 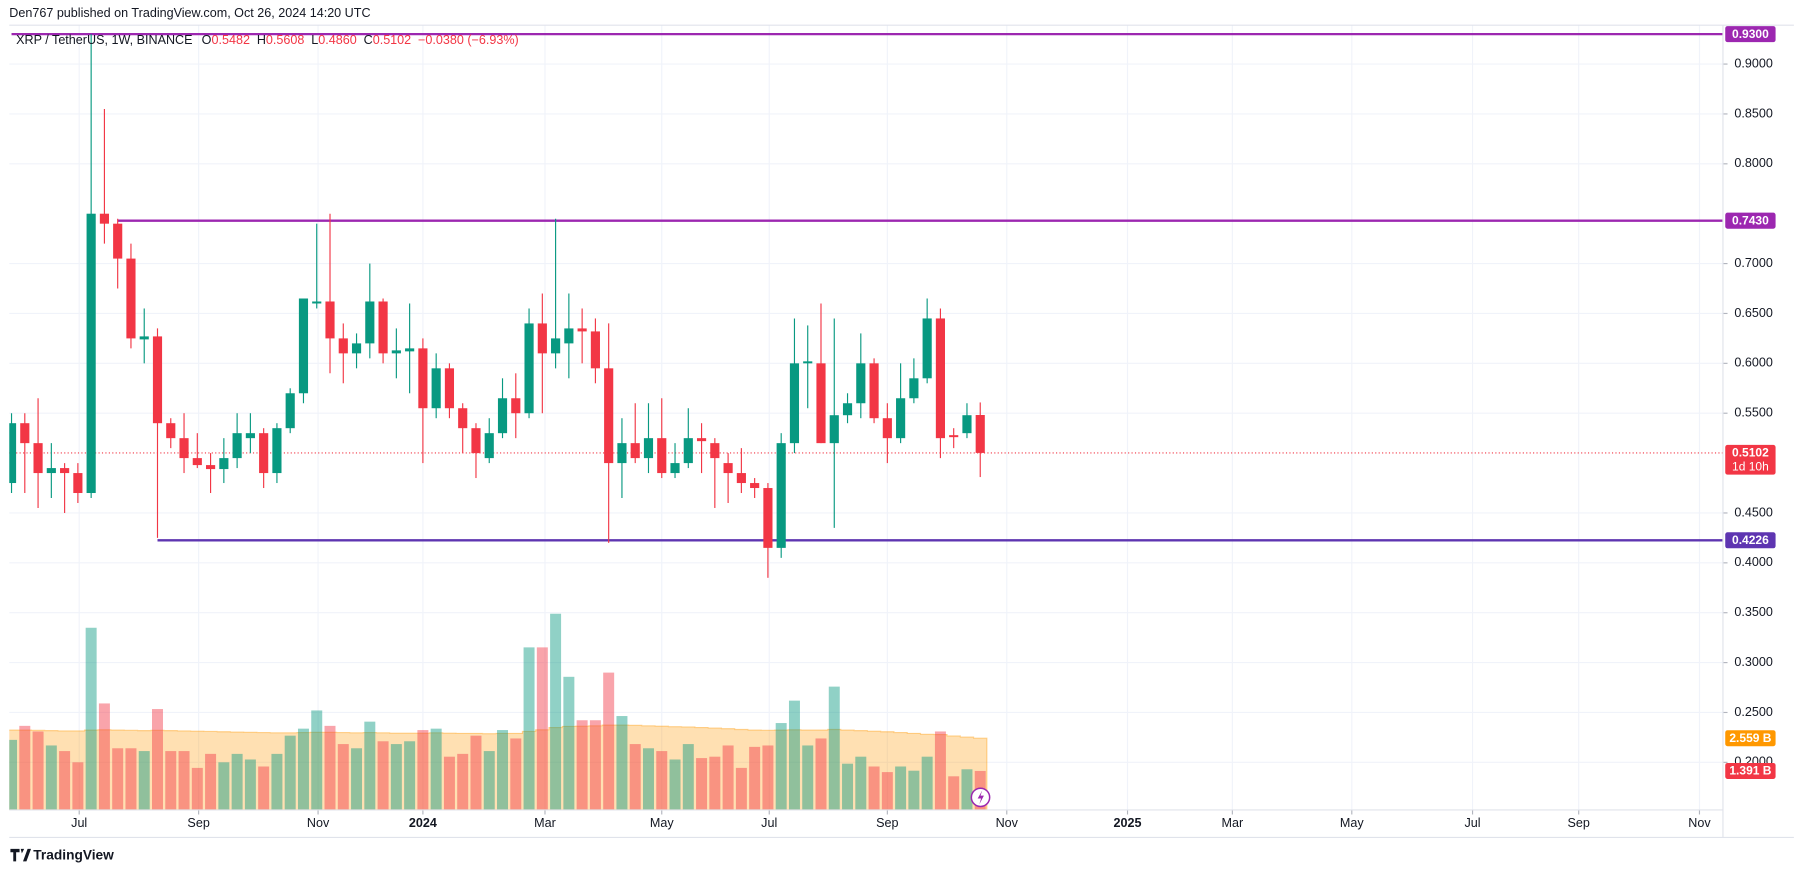 What do you see at coordinates (1753, 263) in the screenshot?
I see `y-tick-label: 0.7000` at bounding box center [1753, 263].